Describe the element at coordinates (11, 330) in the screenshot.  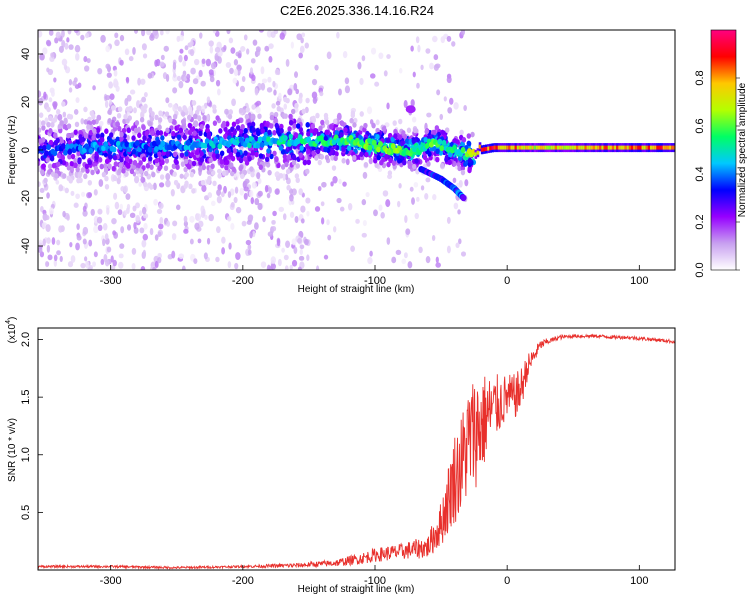
I see `svg-text: (x104)` at that location.